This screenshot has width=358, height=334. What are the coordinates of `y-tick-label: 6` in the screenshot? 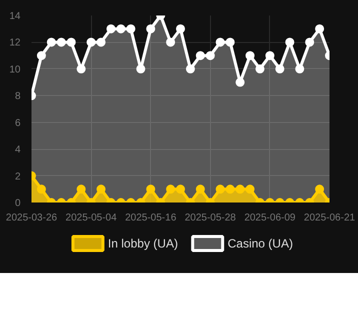 It's located at (17, 123).